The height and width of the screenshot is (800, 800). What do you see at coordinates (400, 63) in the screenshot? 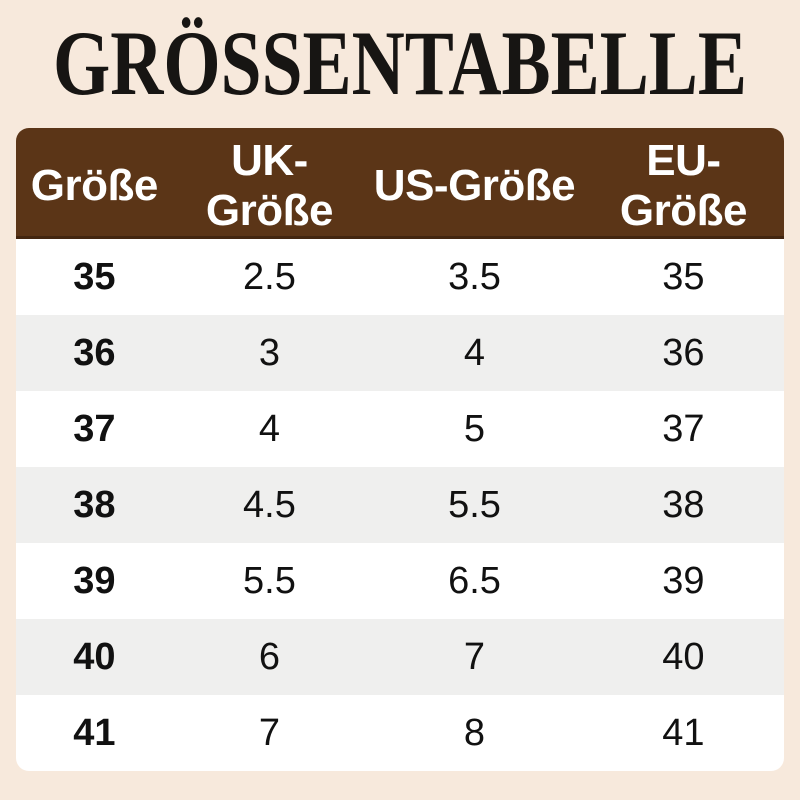
I see `page-title: GRÖSSENTABELLE` at bounding box center [400, 63].